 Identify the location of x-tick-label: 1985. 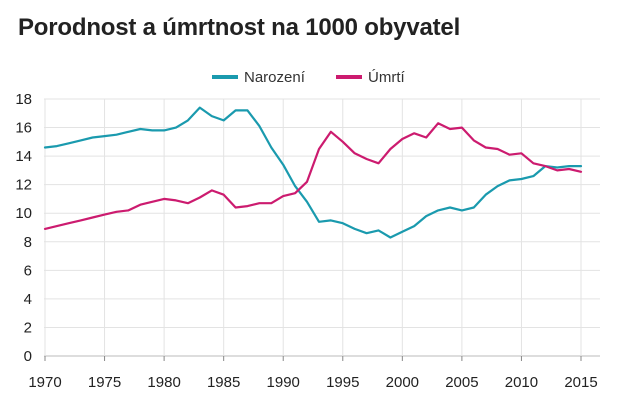
(223, 382).